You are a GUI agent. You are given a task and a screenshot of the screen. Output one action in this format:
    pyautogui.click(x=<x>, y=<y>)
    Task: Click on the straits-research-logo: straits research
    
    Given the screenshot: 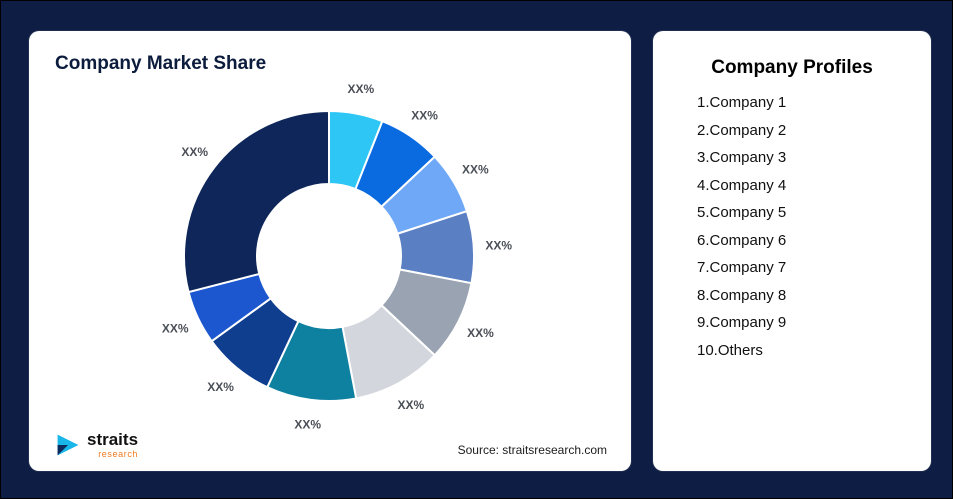 What is the action you would take?
    pyautogui.click(x=96, y=445)
    